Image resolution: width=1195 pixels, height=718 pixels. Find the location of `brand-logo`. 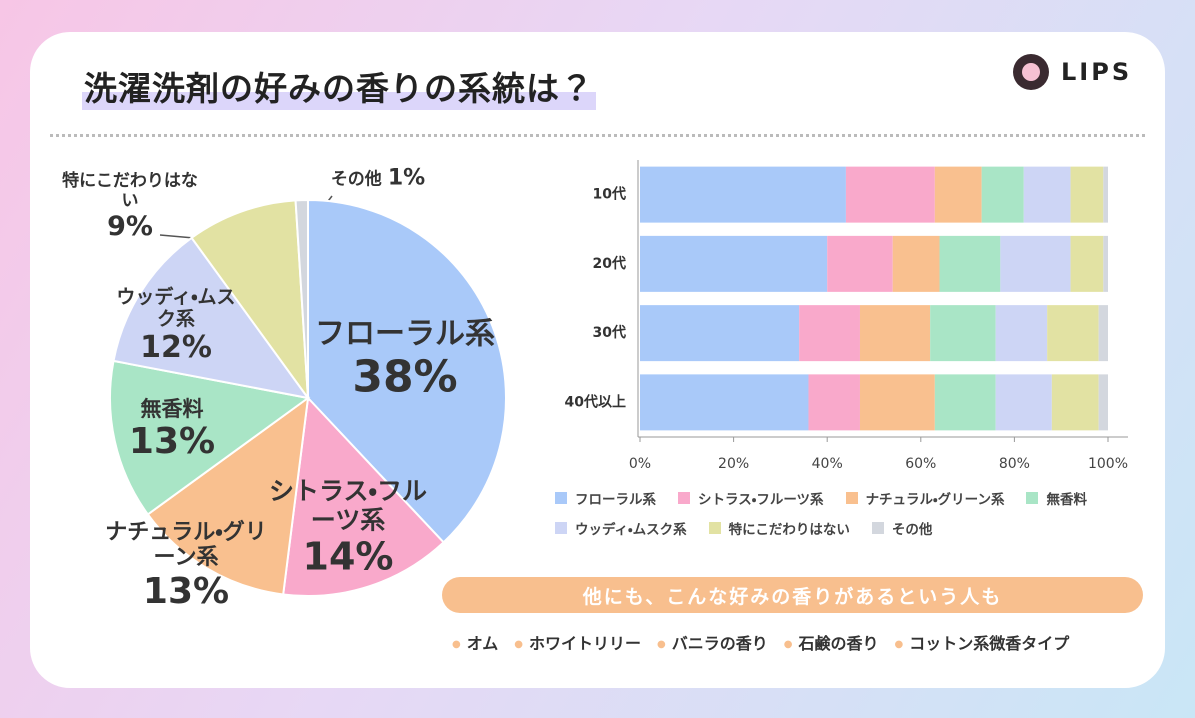

brand-logo is located at coordinates (1031, 72).